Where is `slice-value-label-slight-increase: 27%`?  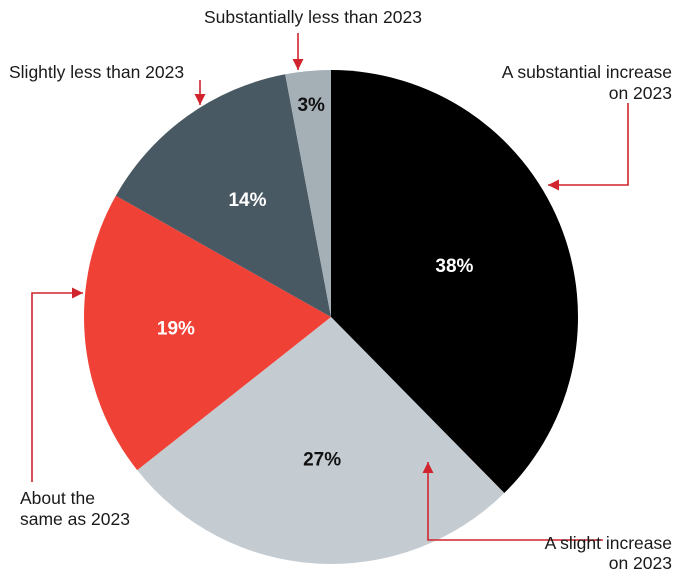
slice-value-label-slight-increase: 27% is located at coordinates (322, 460).